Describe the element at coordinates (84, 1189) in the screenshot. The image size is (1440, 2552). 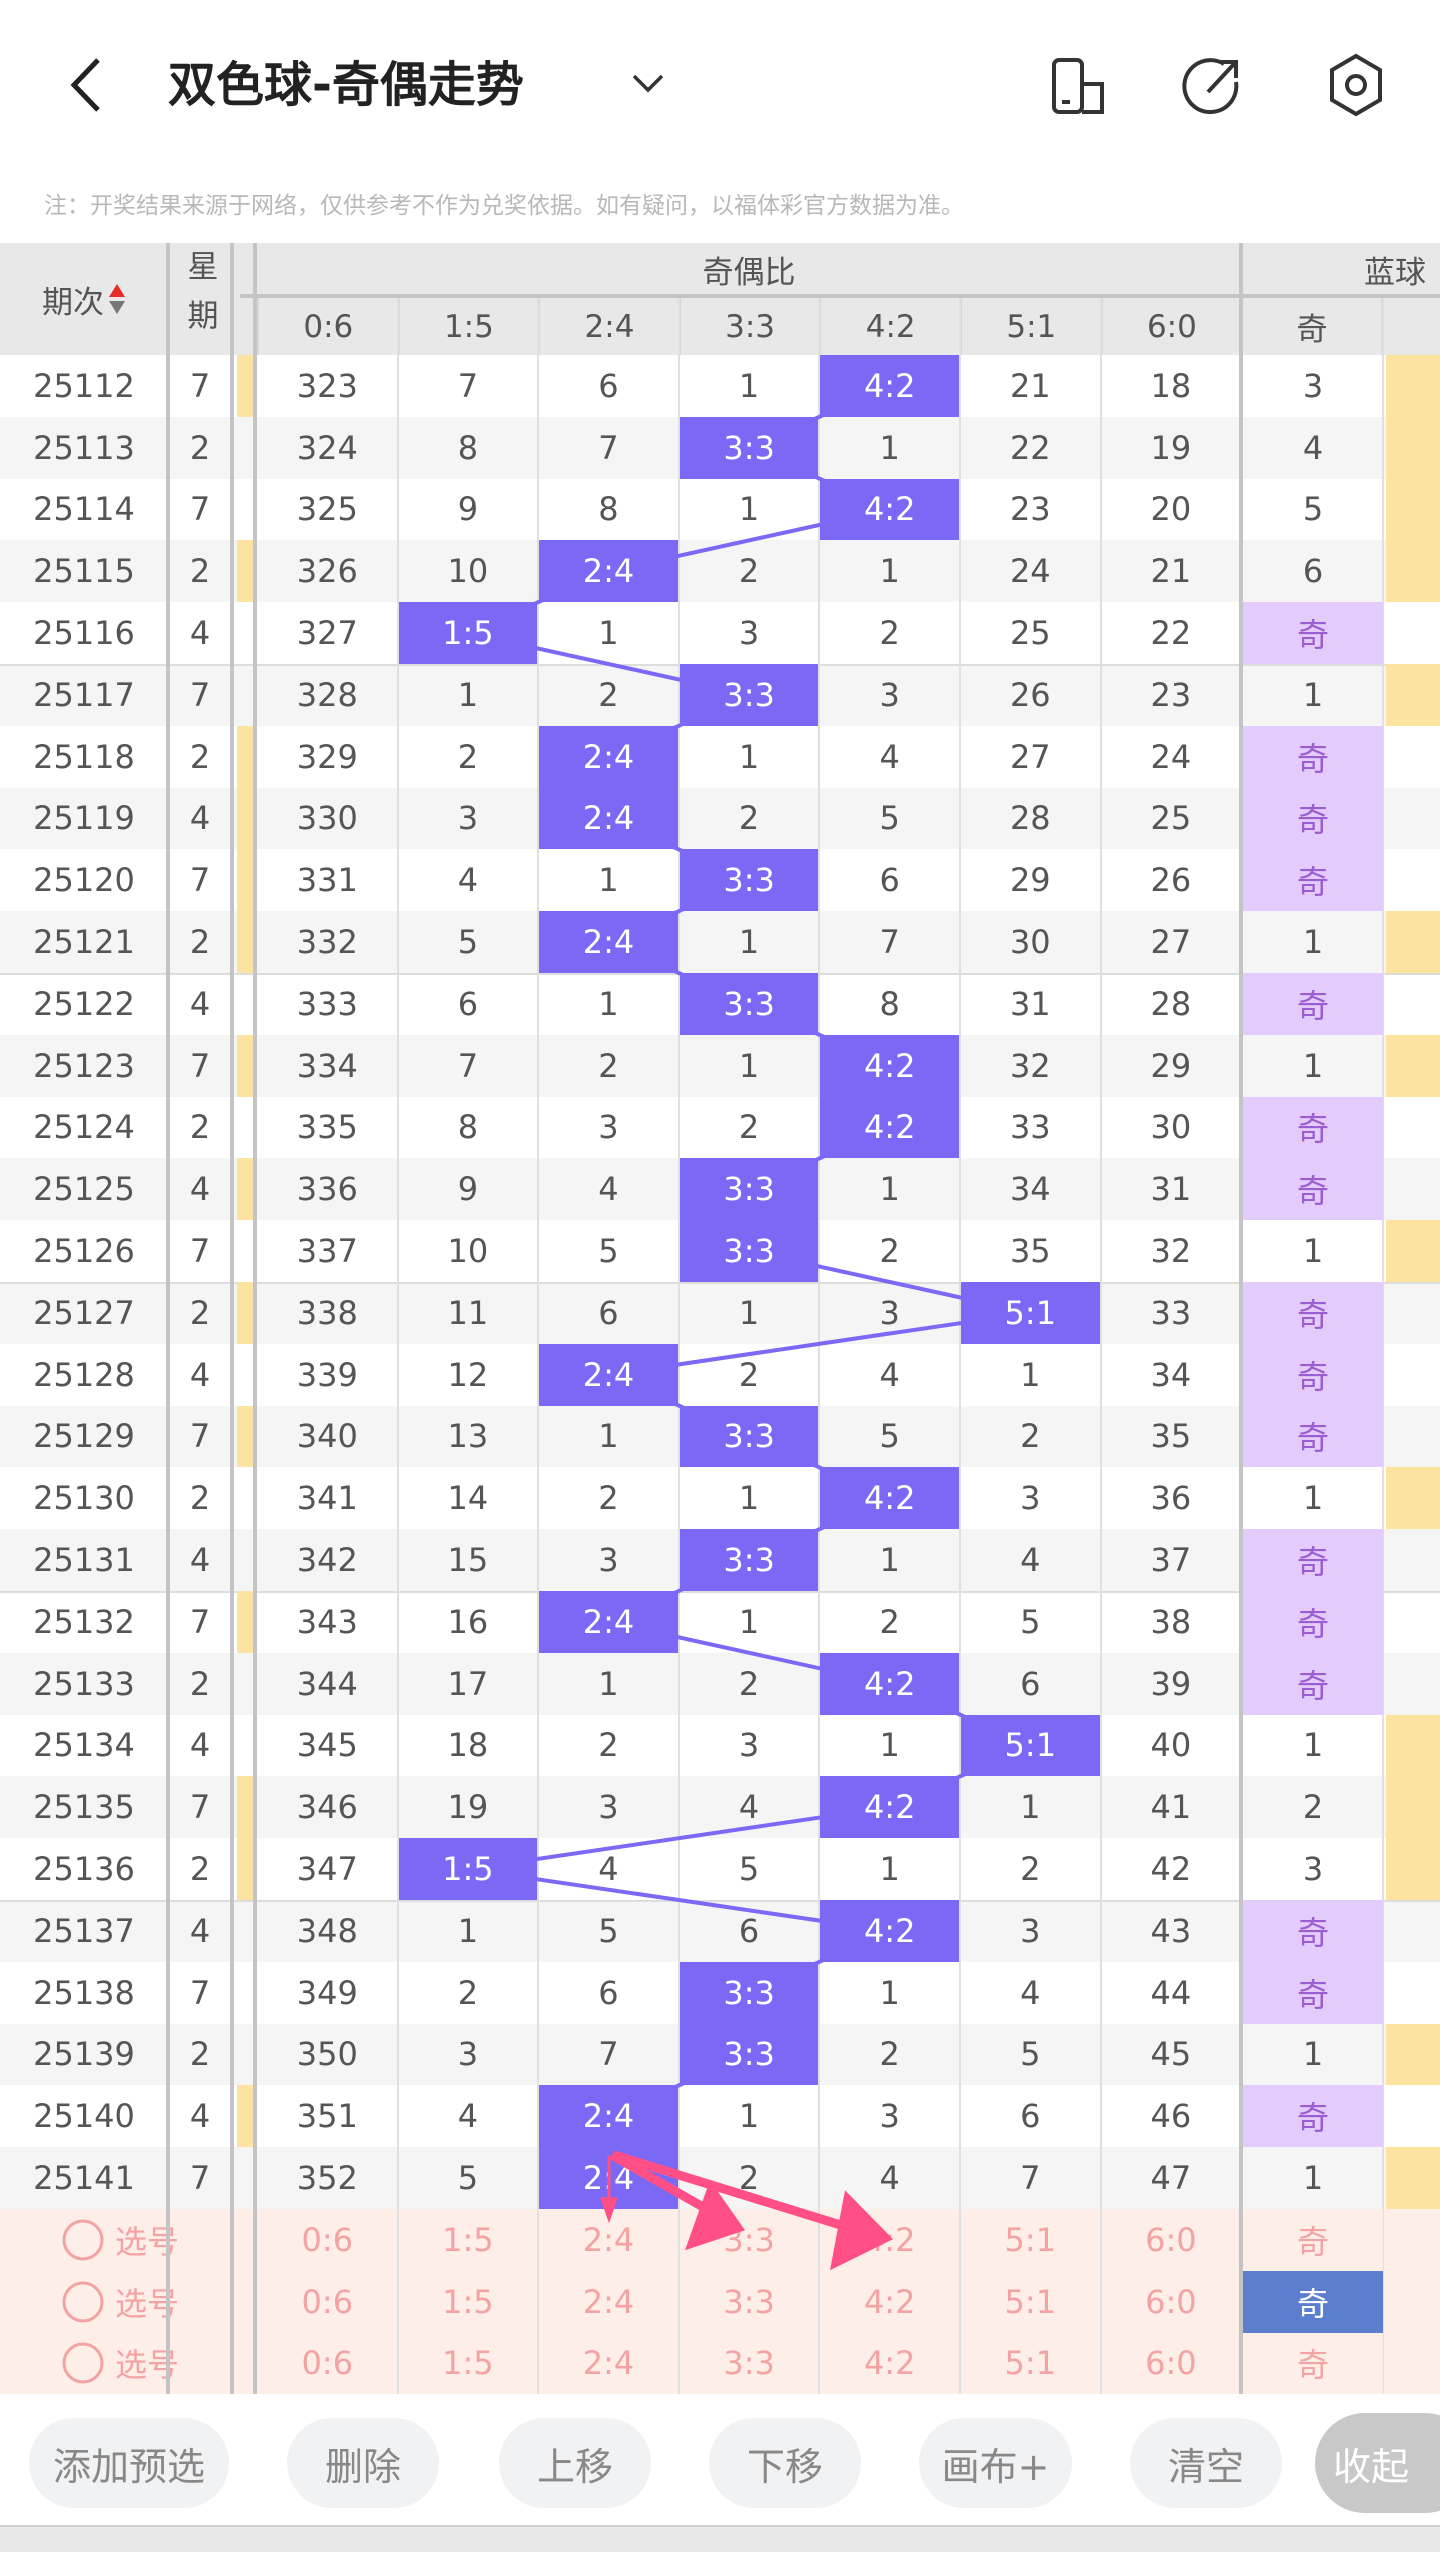
I see `row-issue: 25125` at that location.